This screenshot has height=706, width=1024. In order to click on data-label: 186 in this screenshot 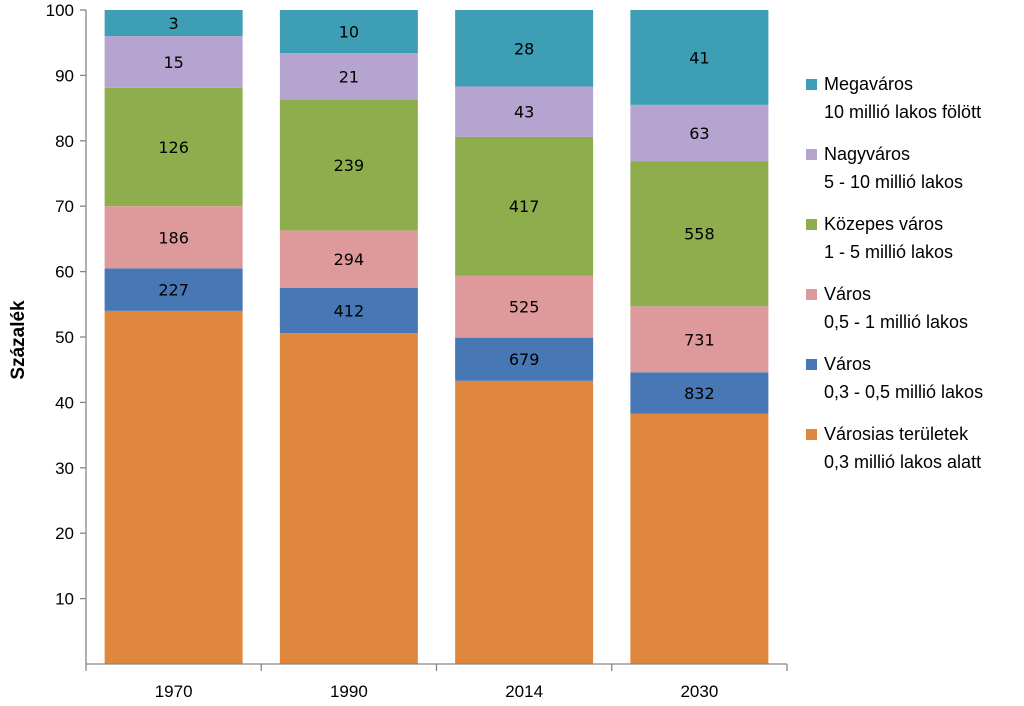, I will do `click(173, 237)`.